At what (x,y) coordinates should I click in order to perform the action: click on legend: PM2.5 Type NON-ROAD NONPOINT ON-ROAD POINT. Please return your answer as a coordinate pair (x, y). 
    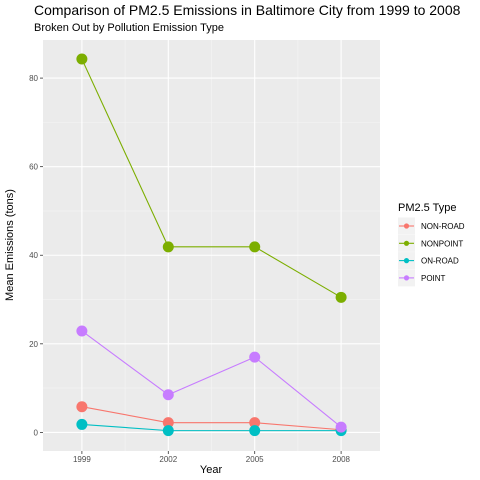
    Looking at the image, I should click on (431, 244).